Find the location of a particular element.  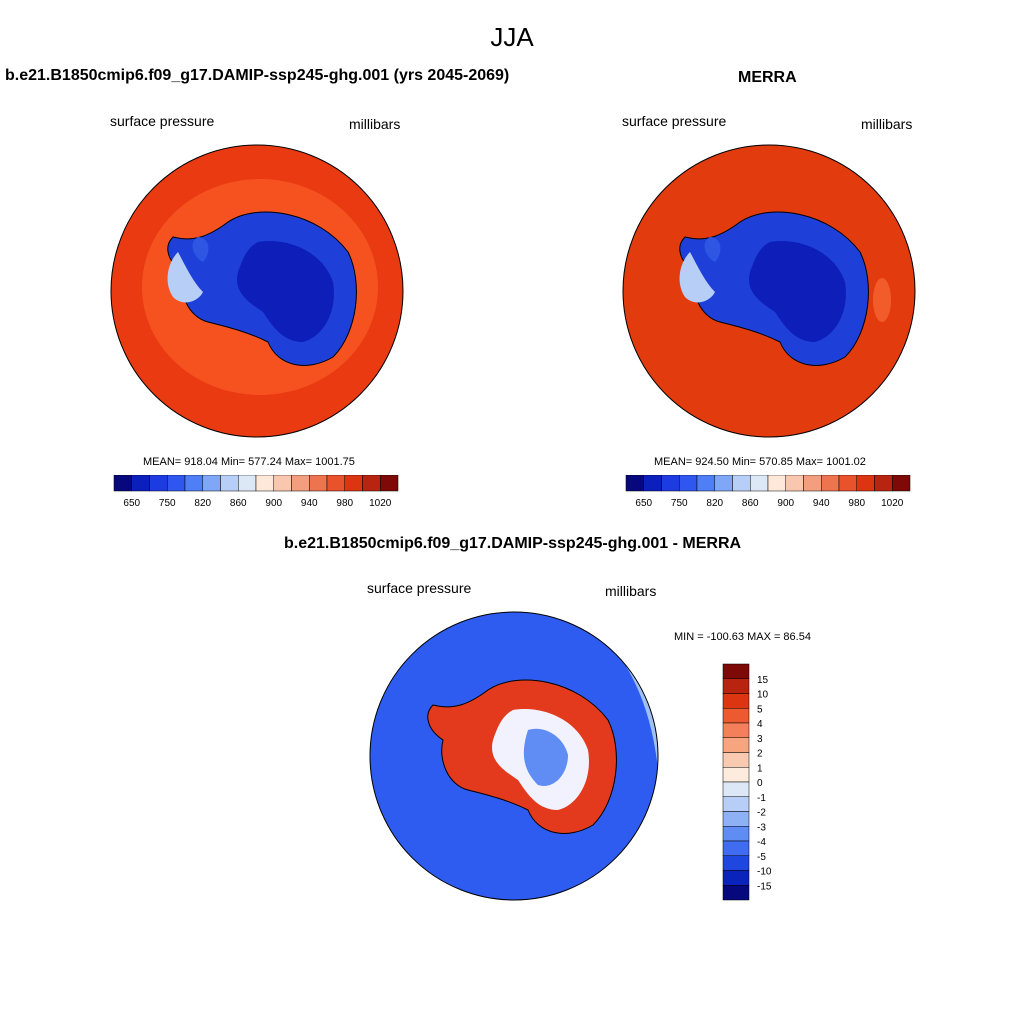

colorbar-1: 650 750 820 860 900 940 980 1020 is located at coordinates (256, 492).